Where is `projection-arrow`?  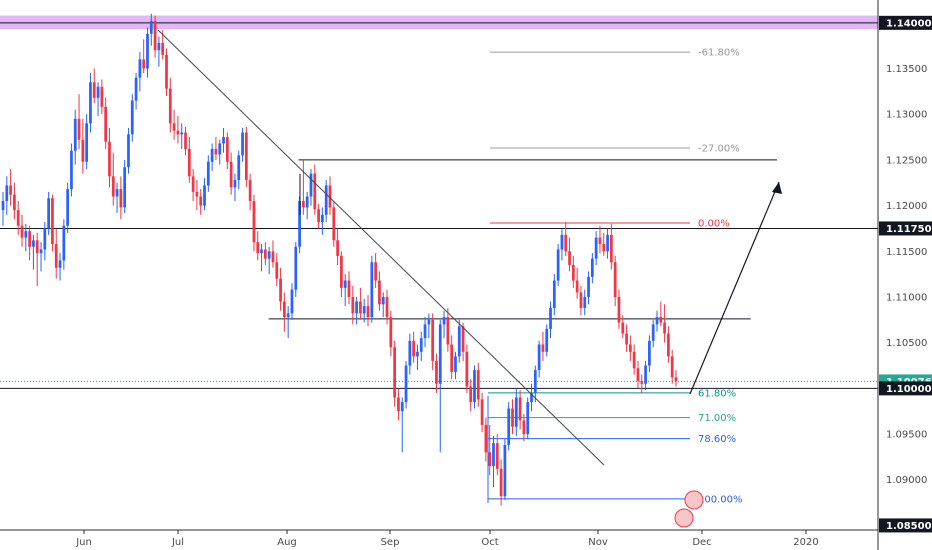
projection-arrow is located at coordinates (734, 288).